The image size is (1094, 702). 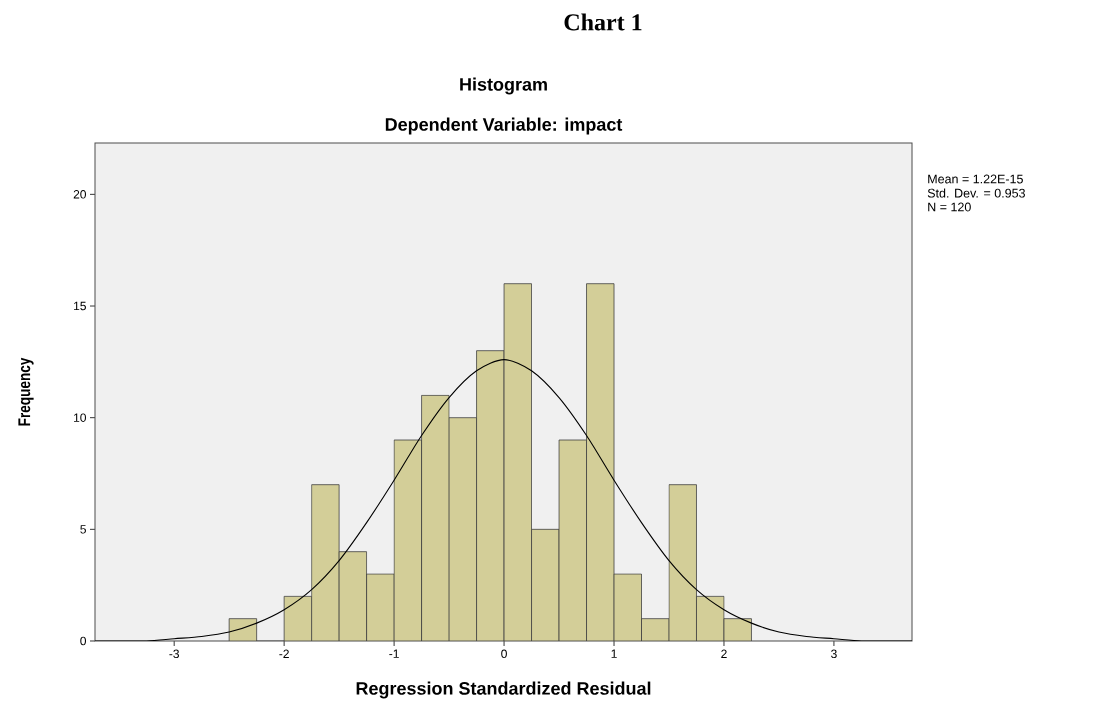 What do you see at coordinates (975, 179) in the screenshot?
I see `text: Mean = 1.22E-15` at bounding box center [975, 179].